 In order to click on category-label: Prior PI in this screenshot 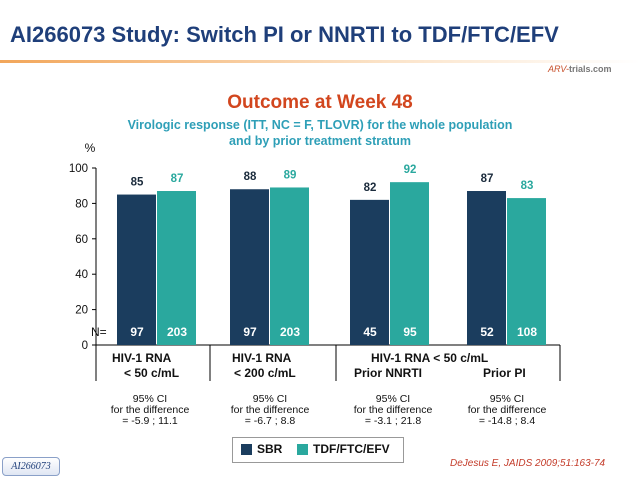, I will do `click(504, 373)`.